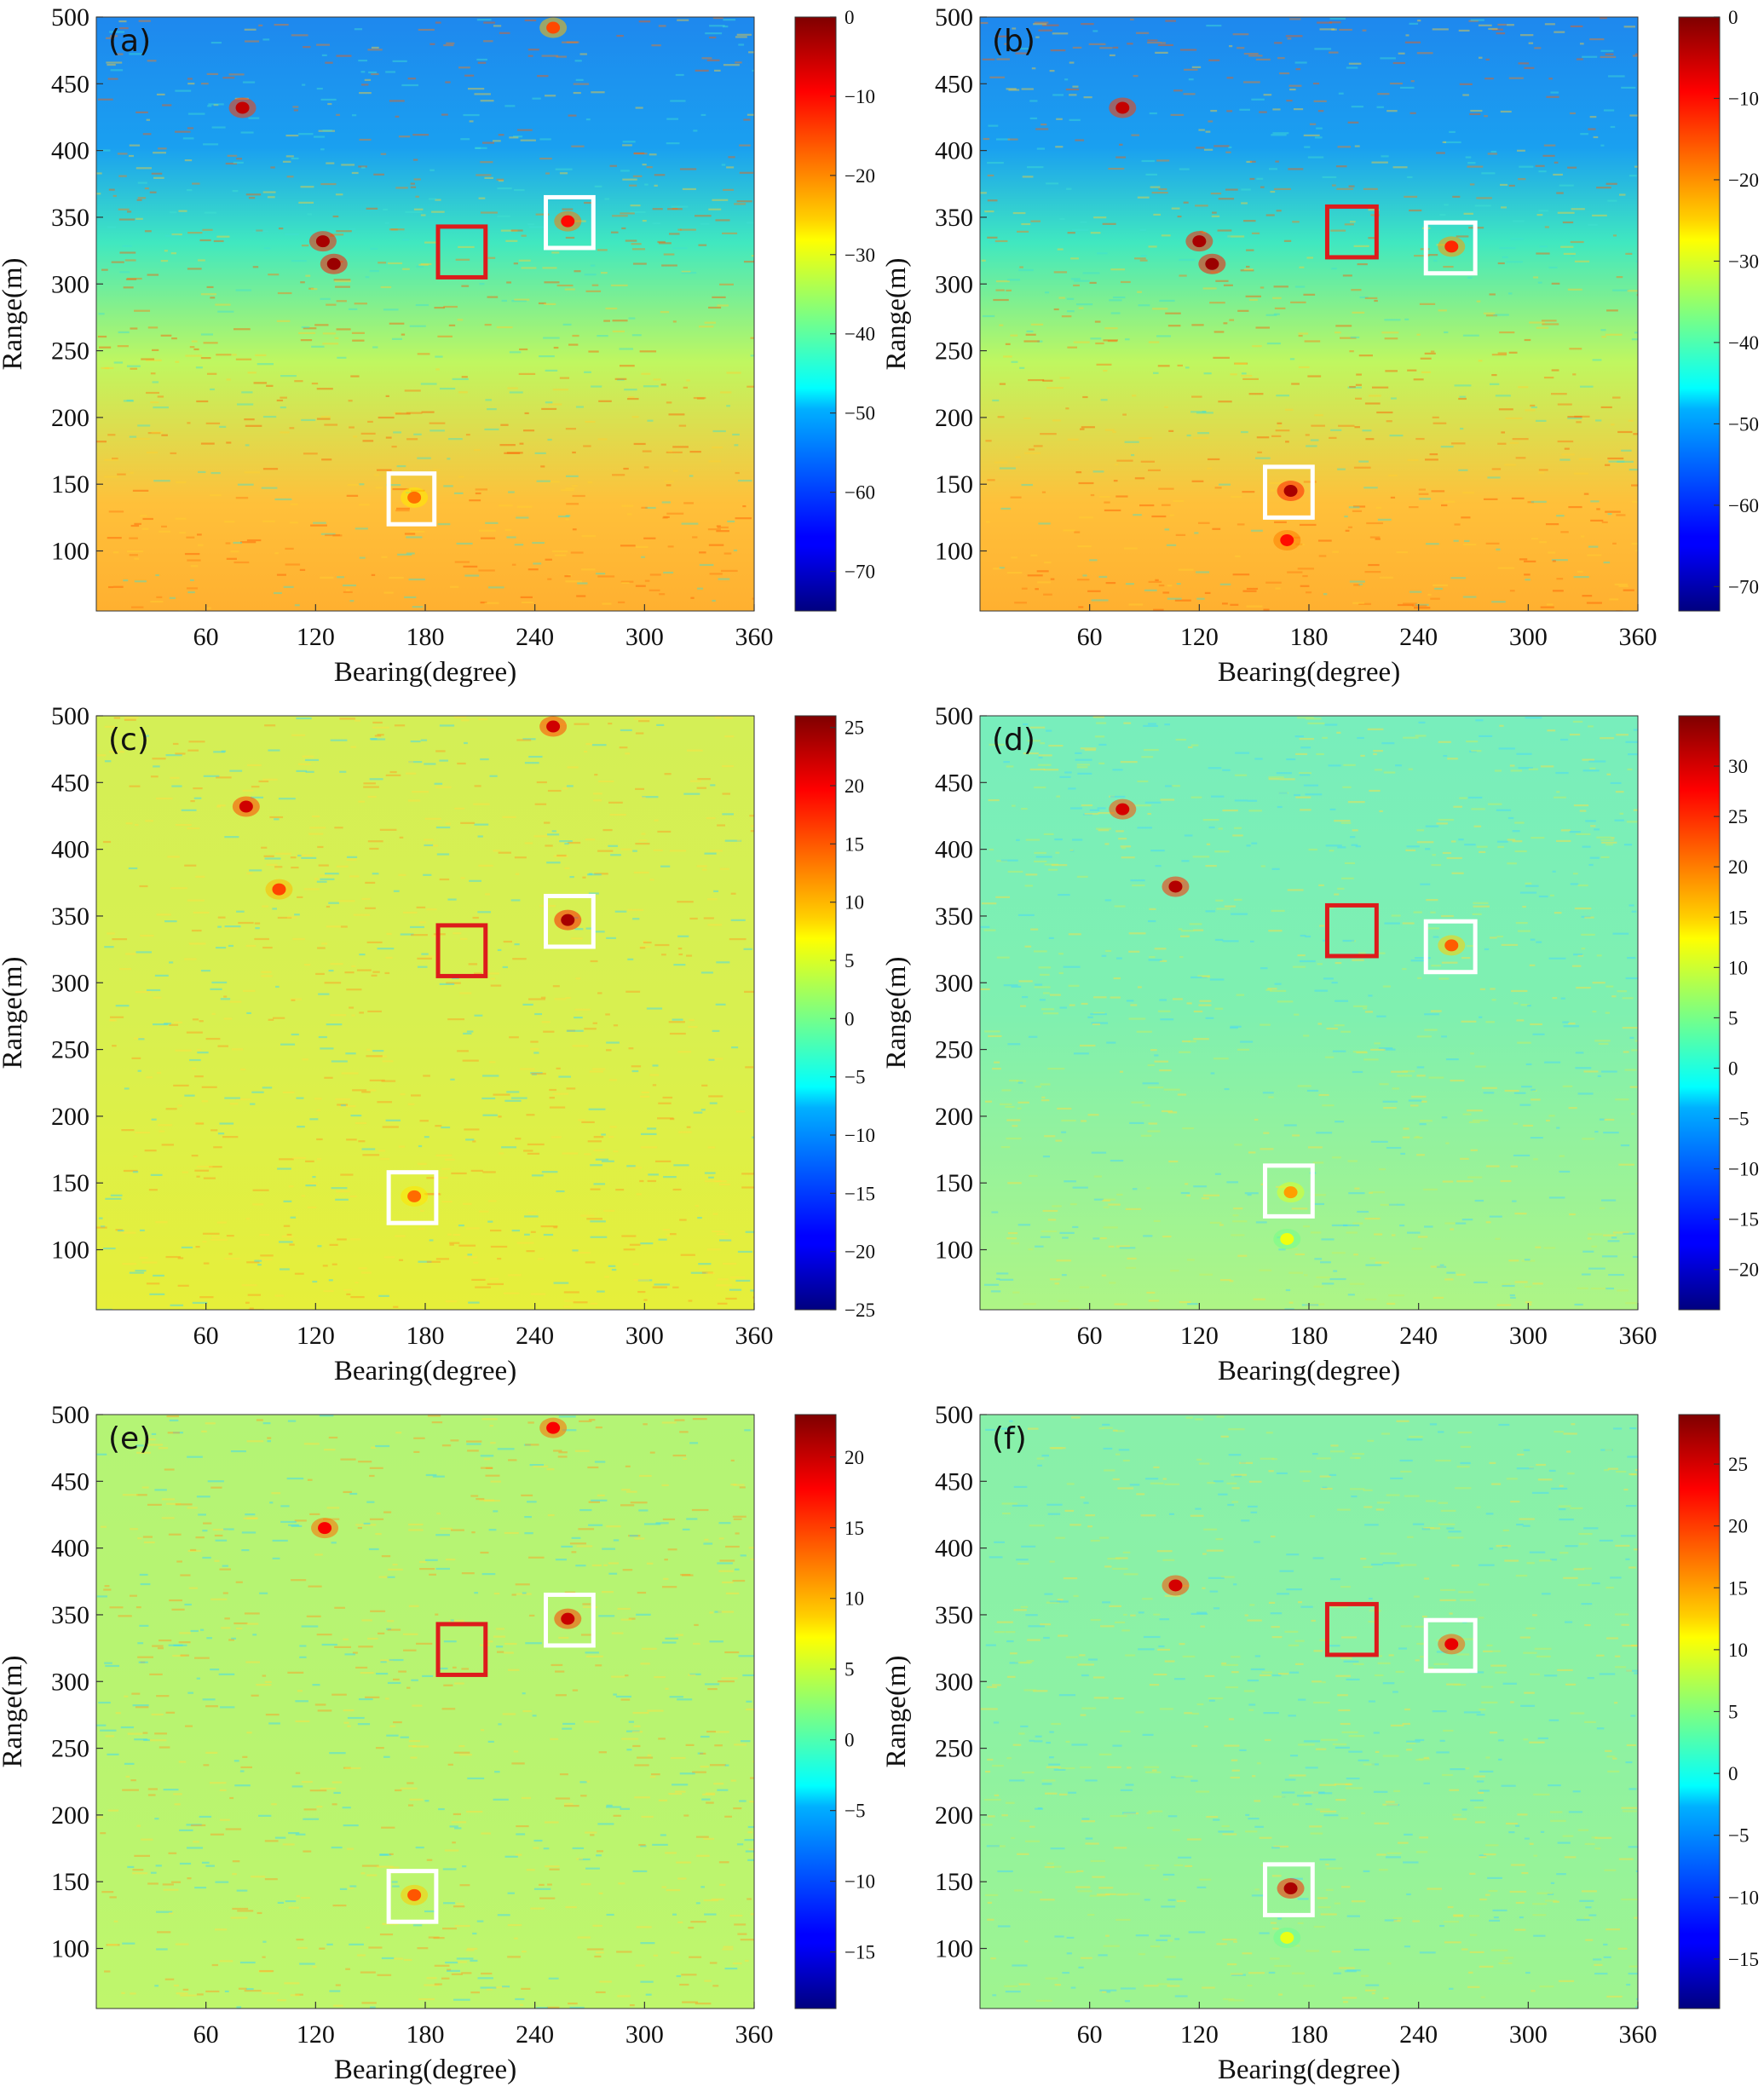  I want to click on y-tick-label: 200, so click(70, 418).